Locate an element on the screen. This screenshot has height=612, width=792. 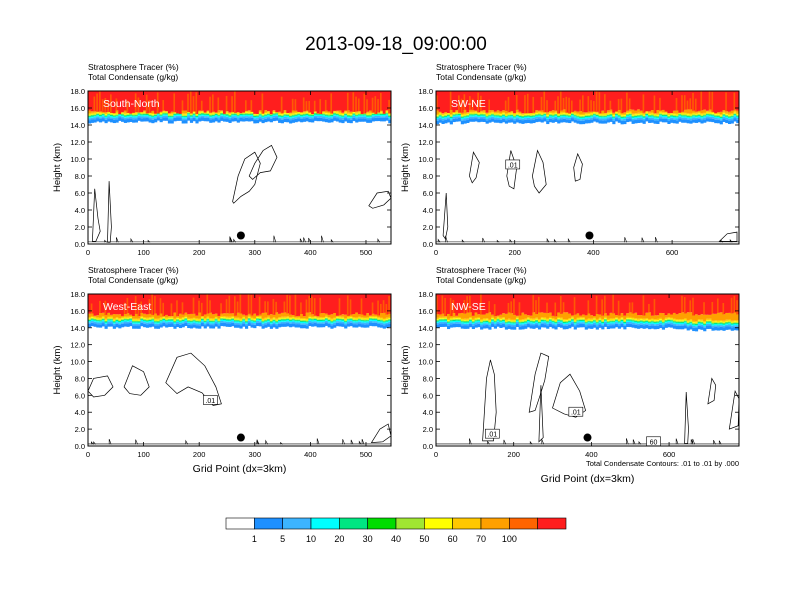
y-tick-label: 12.0 is located at coordinates (425, 142).